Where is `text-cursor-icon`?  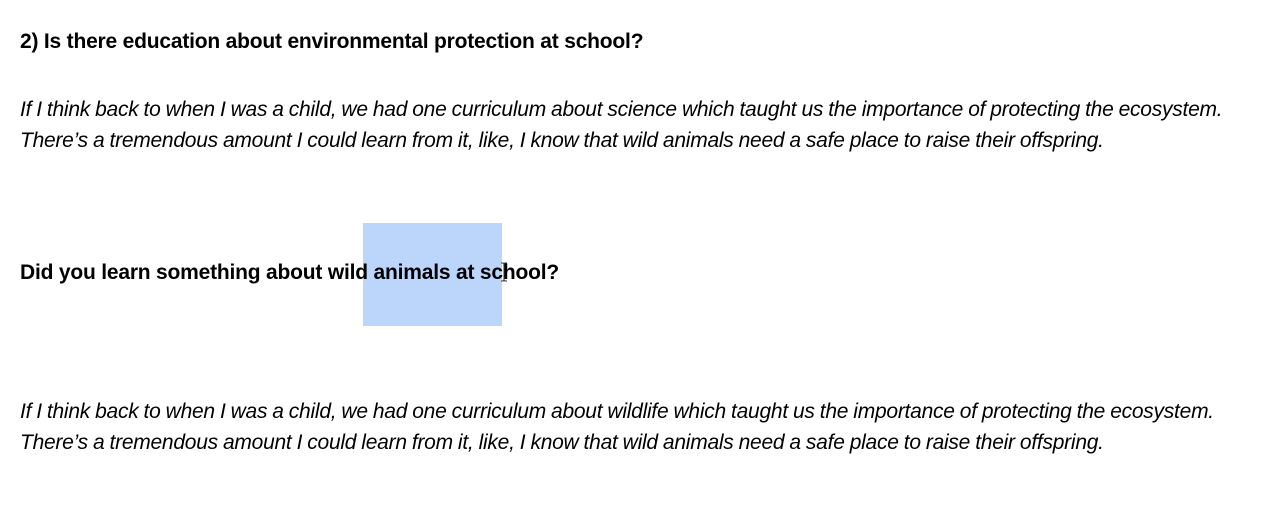 text-cursor-icon is located at coordinates (504, 272).